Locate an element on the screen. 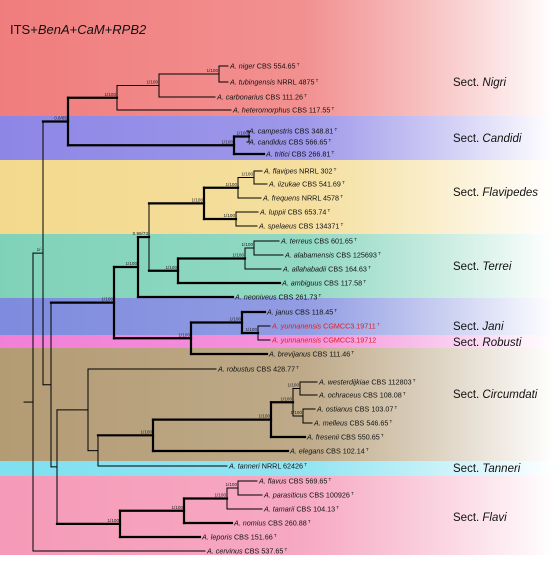 The height and width of the screenshot is (562, 554). taxon-label-tanneri: A. tanneri NRRL 62426 T is located at coordinates (267, 466).